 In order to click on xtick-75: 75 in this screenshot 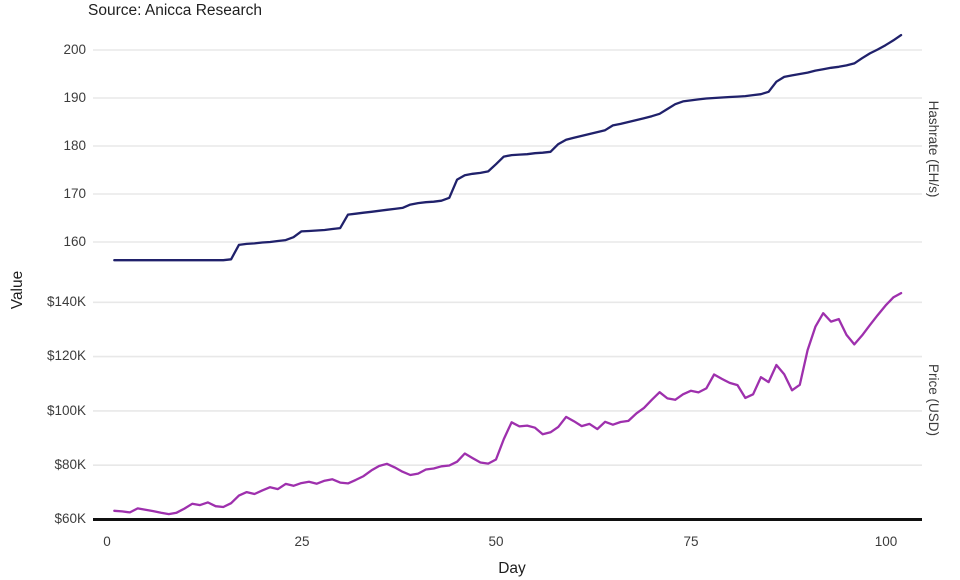, I will do `click(691, 541)`.